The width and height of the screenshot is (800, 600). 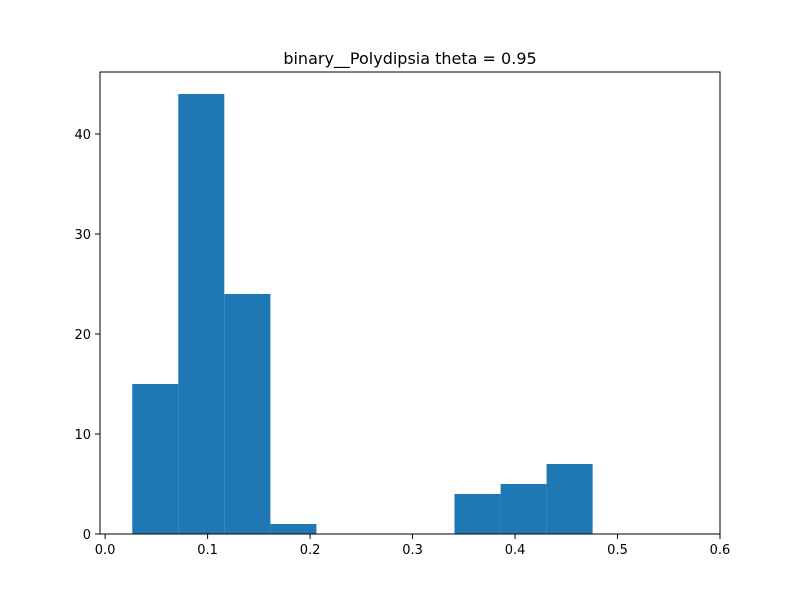 What do you see at coordinates (310, 550) in the screenshot?
I see `x-tick-label: 0.2` at bounding box center [310, 550].